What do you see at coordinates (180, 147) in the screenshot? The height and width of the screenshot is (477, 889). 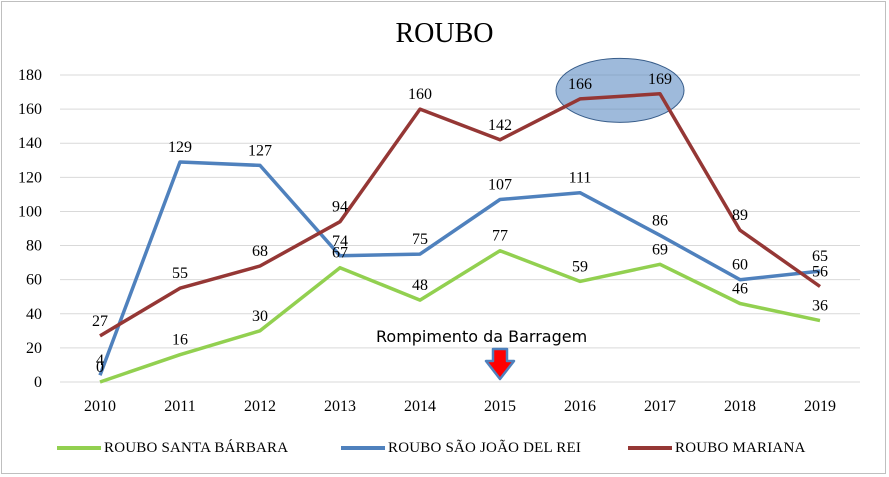 I see `data-label: 129` at bounding box center [180, 147].